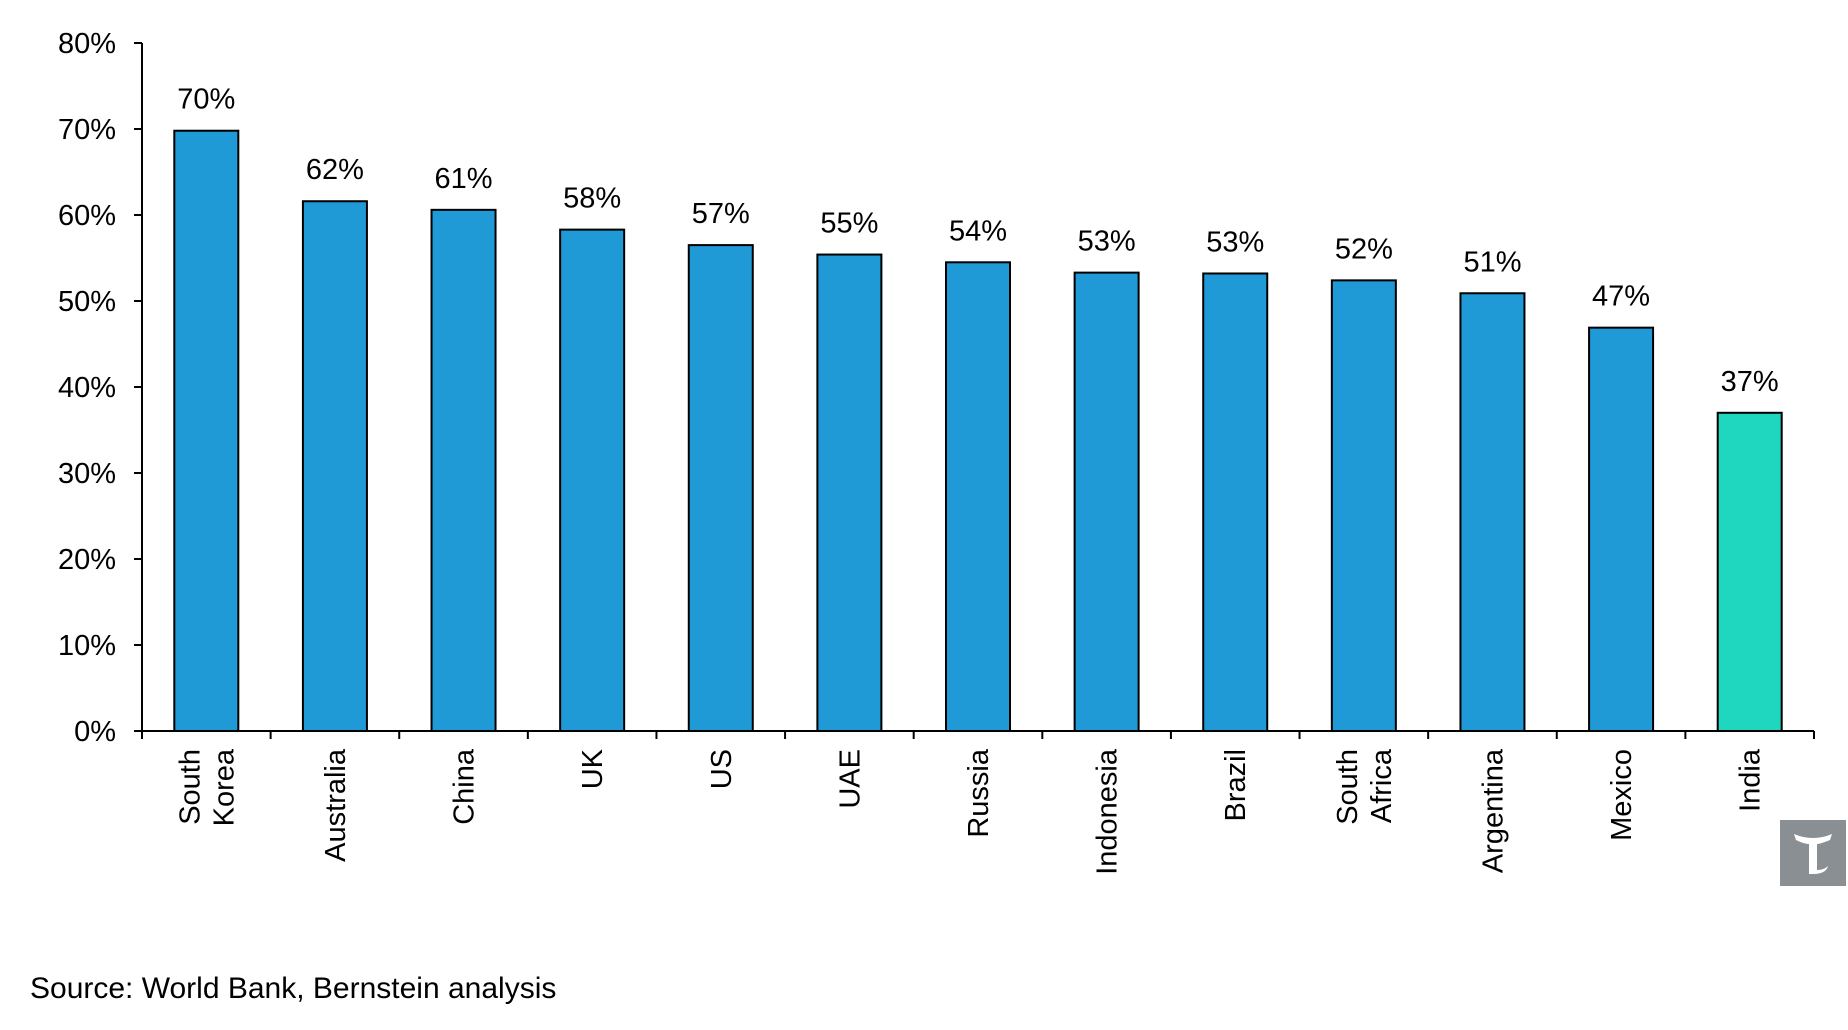 The width and height of the screenshot is (1848, 1030). I want to click on y-tick-label: 0%, so click(95, 732).